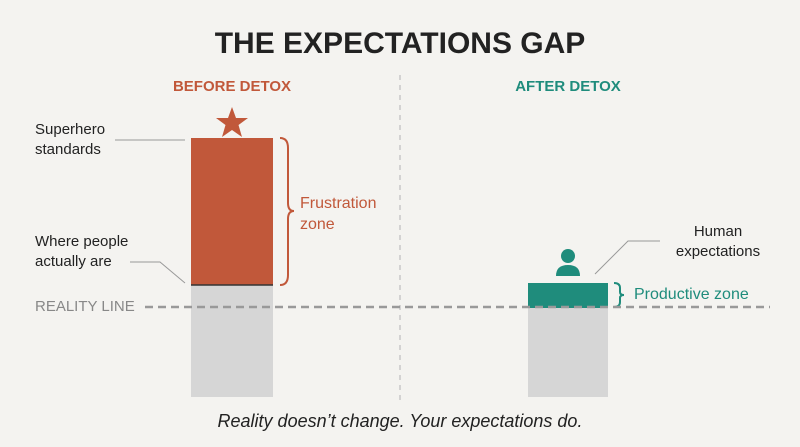  Describe the element at coordinates (338, 203) in the screenshot. I see `frustration-label: Frustration` at that location.